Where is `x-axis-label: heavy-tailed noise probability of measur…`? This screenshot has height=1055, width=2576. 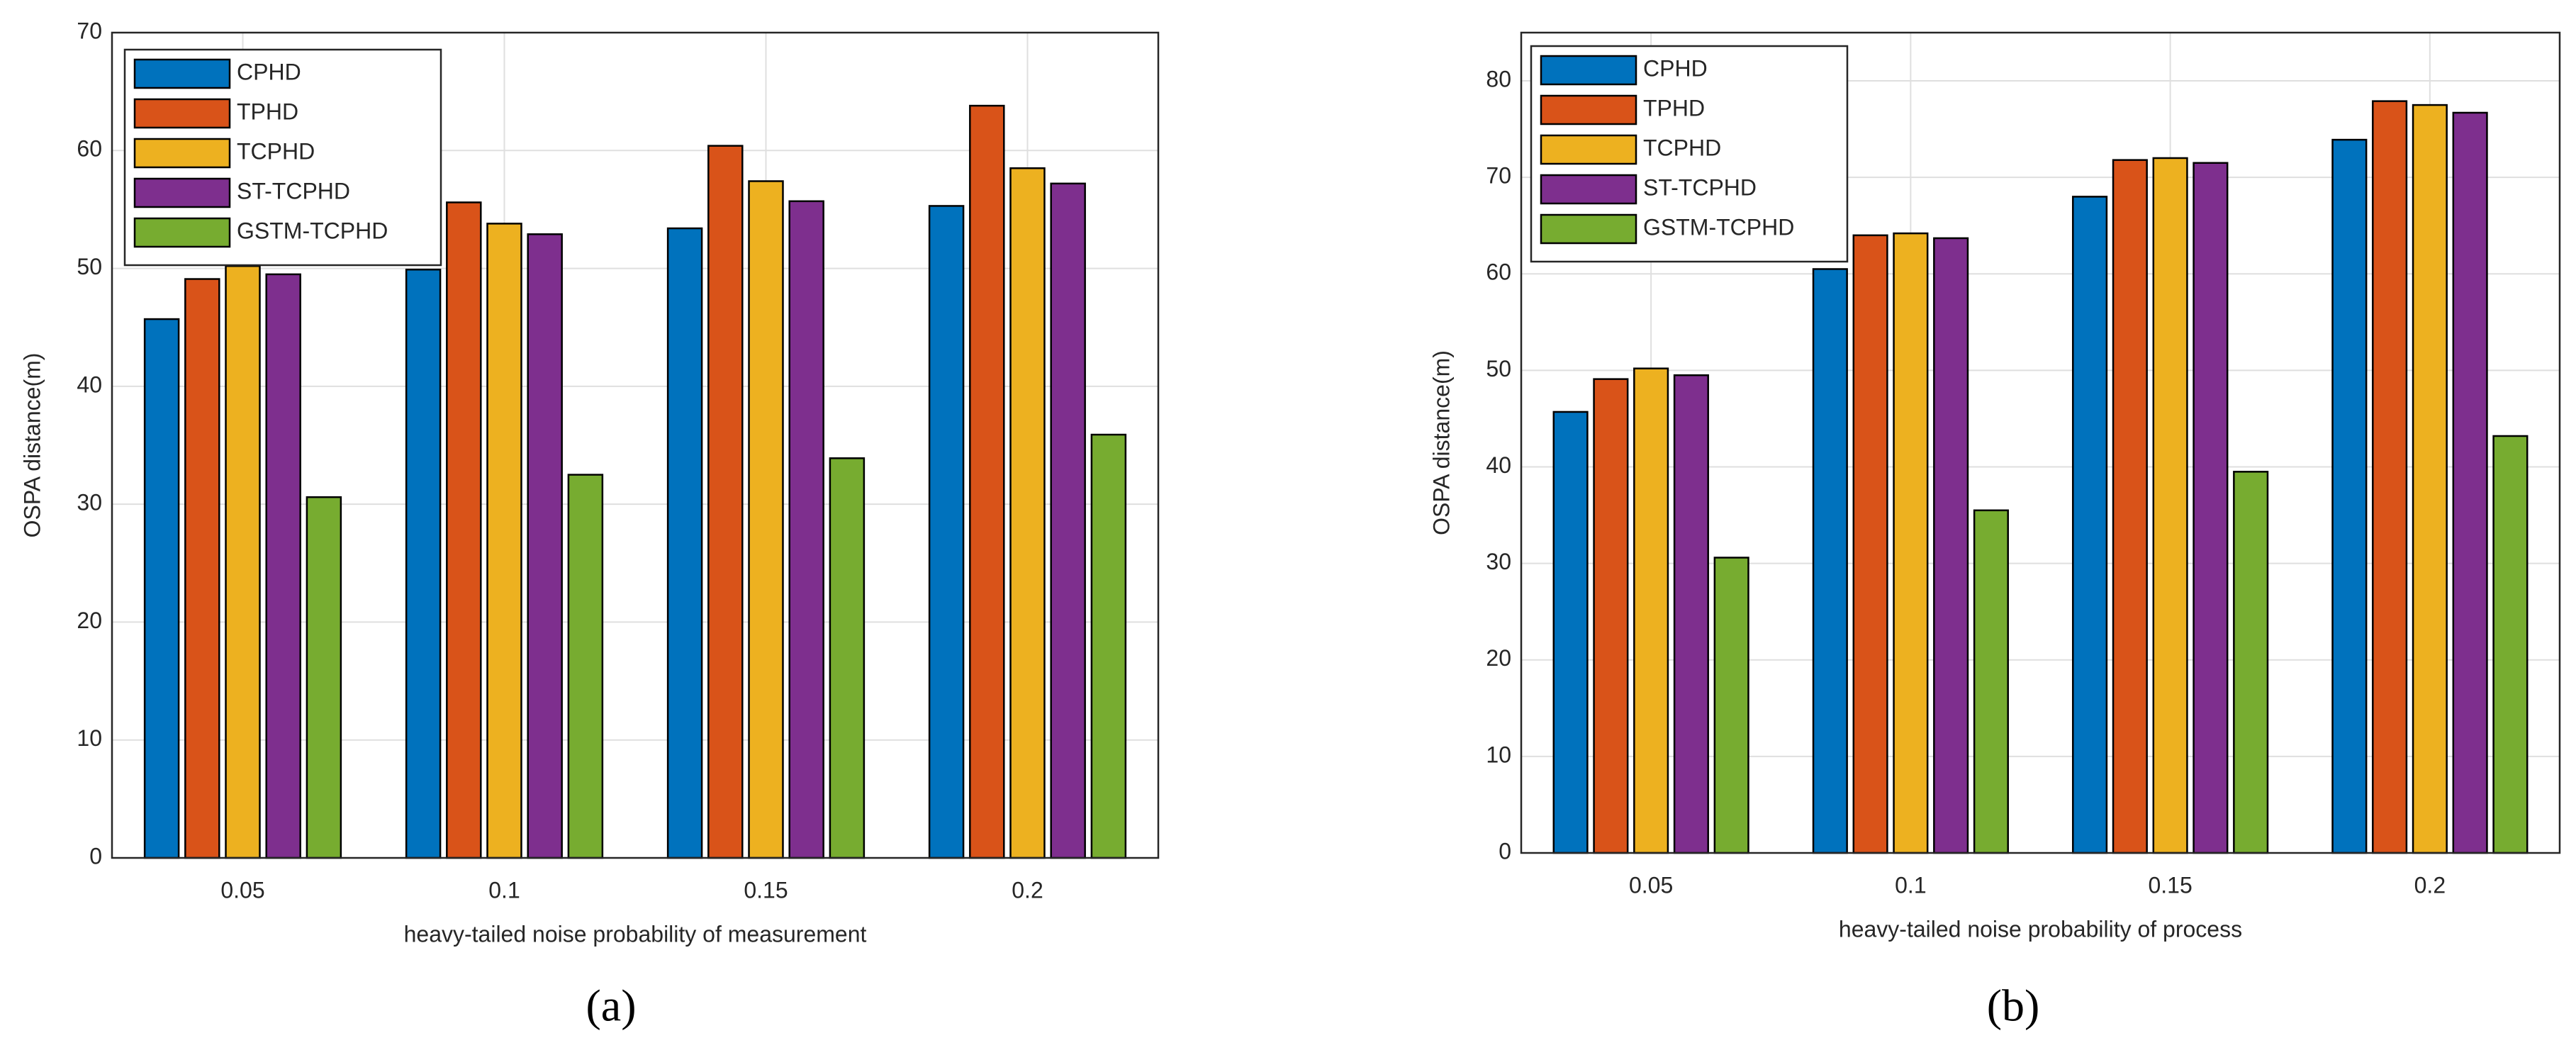
x-axis-label: heavy-tailed noise probability of measur… is located at coordinates (636, 934).